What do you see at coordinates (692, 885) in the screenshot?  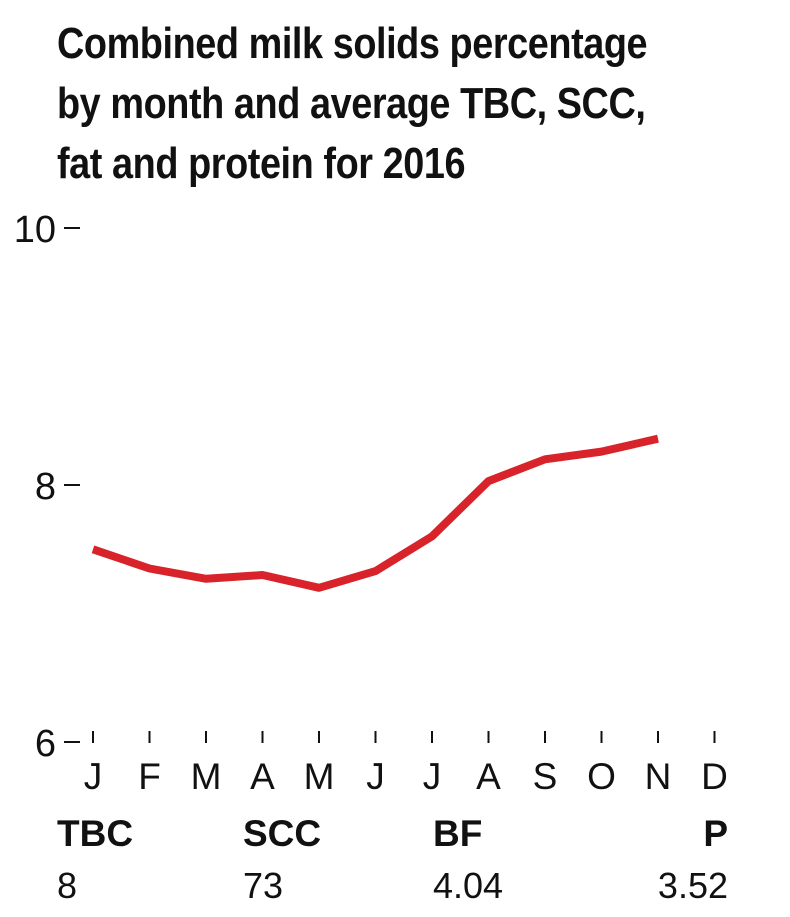 I see `stat-value-p: 3.52` at bounding box center [692, 885].